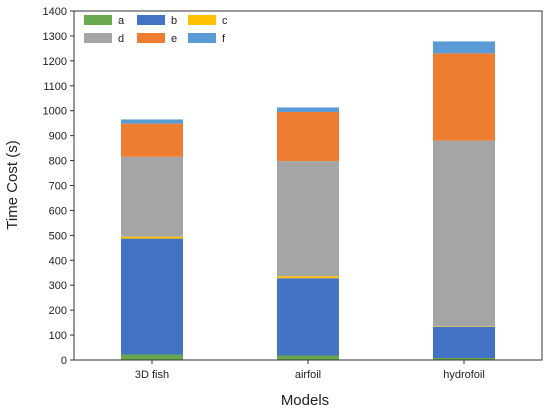 This screenshot has height=415, width=550. Describe the element at coordinates (58, 162) in the screenshot. I see `y-tick-label: 800` at that location.